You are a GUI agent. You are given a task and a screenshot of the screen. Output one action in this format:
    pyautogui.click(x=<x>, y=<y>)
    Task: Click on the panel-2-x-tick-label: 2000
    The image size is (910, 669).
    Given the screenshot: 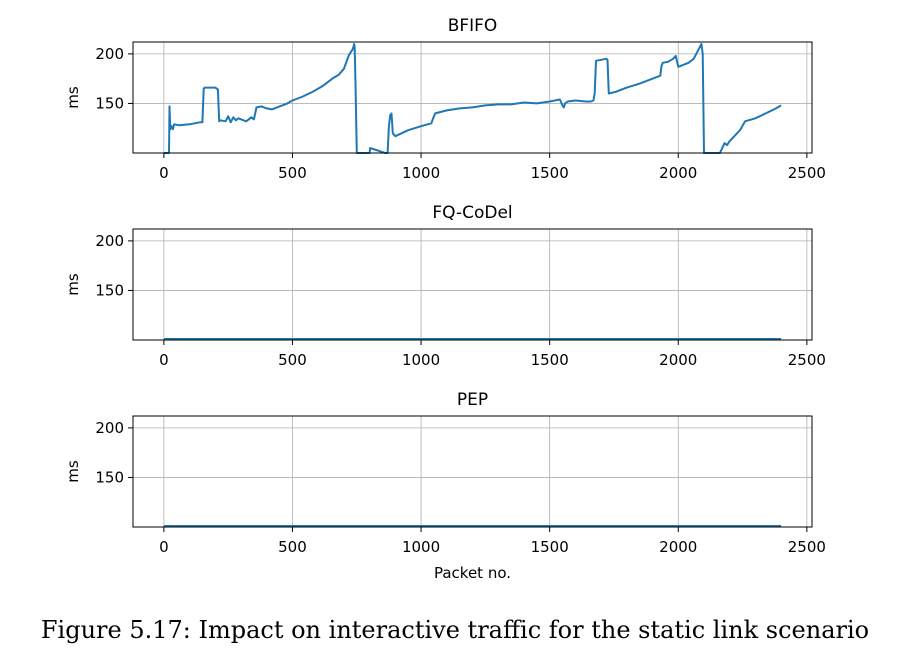 What is the action you would take?
    pyautogui.click(x=678, y=360)
    